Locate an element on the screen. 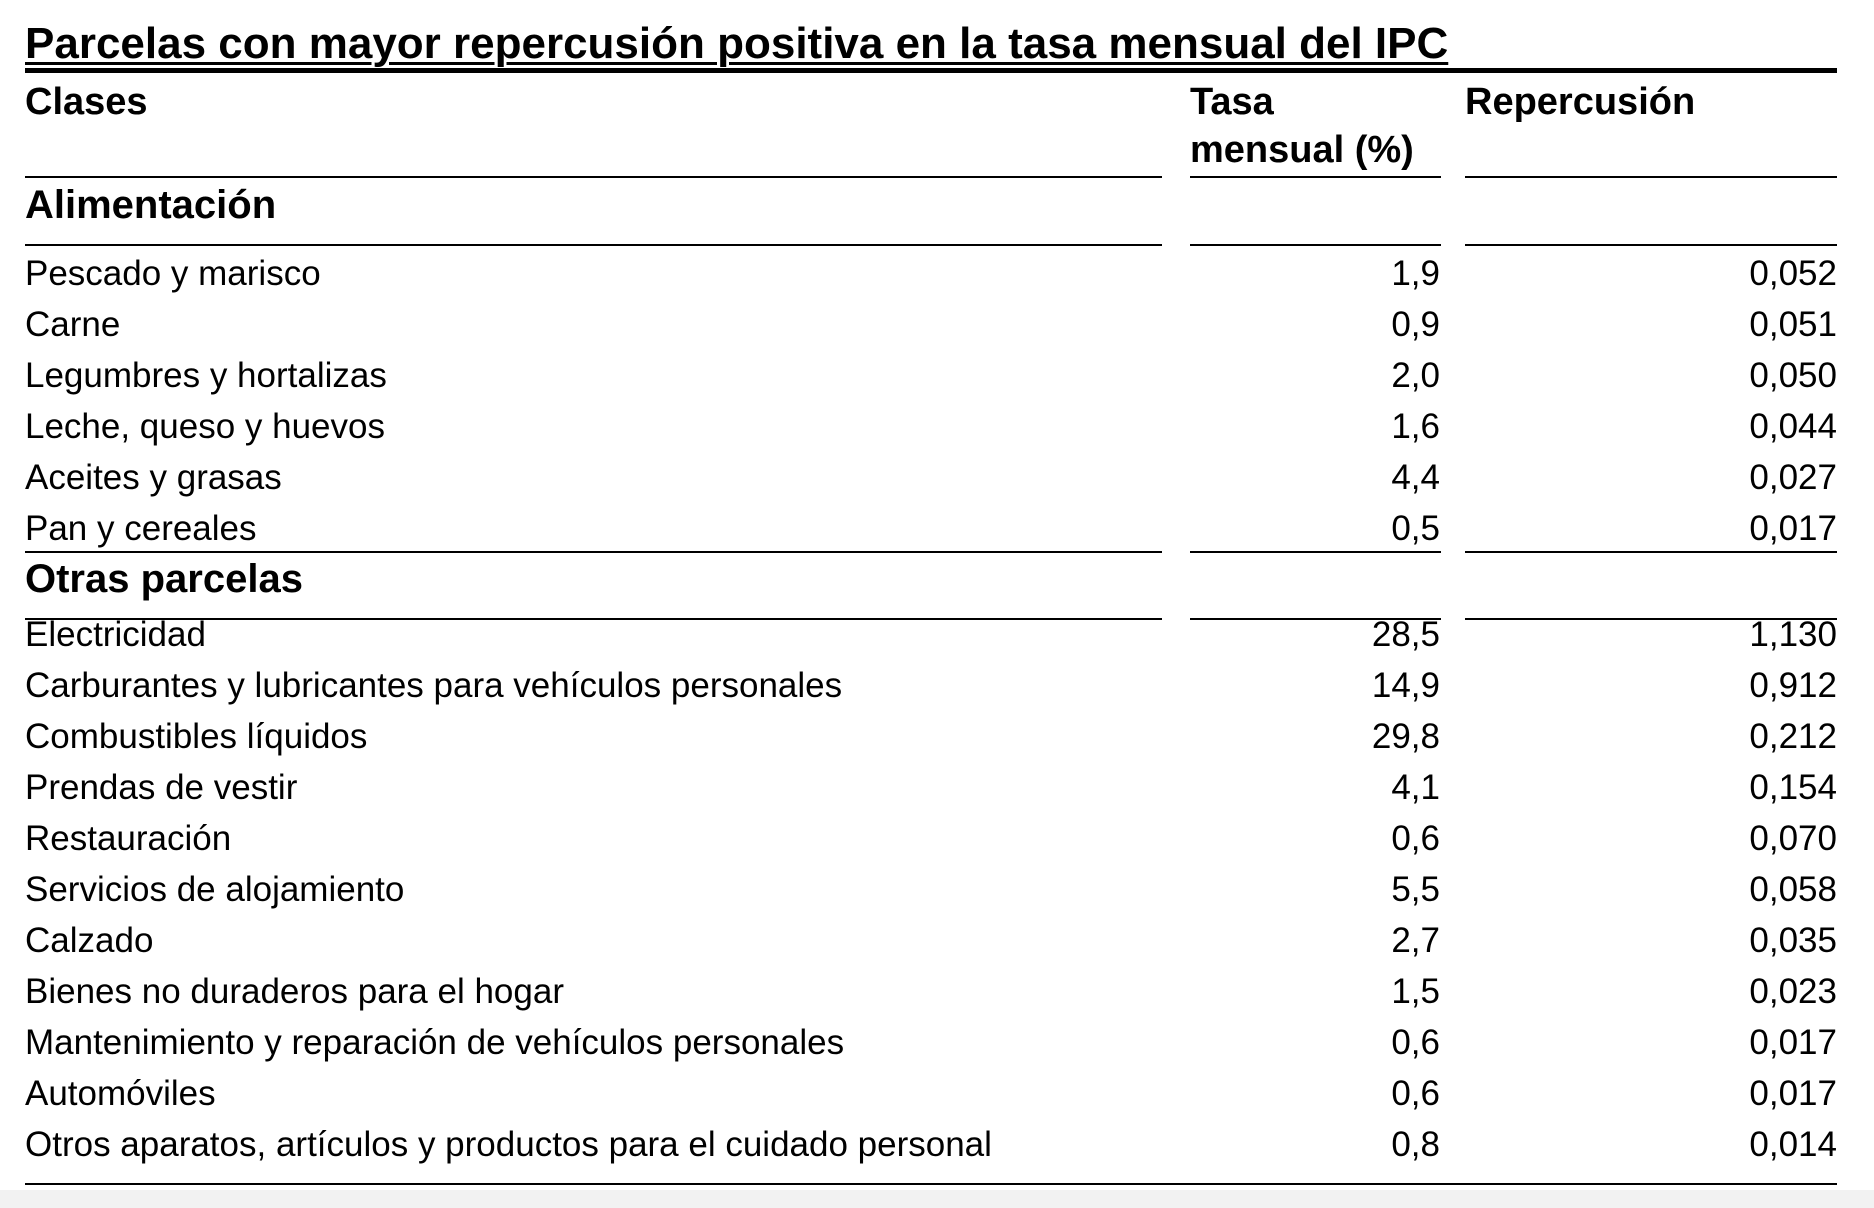 This screenshot has height=1208, width=1874. row-repercusion: 0,050 is located at coordinates (1793, 375).